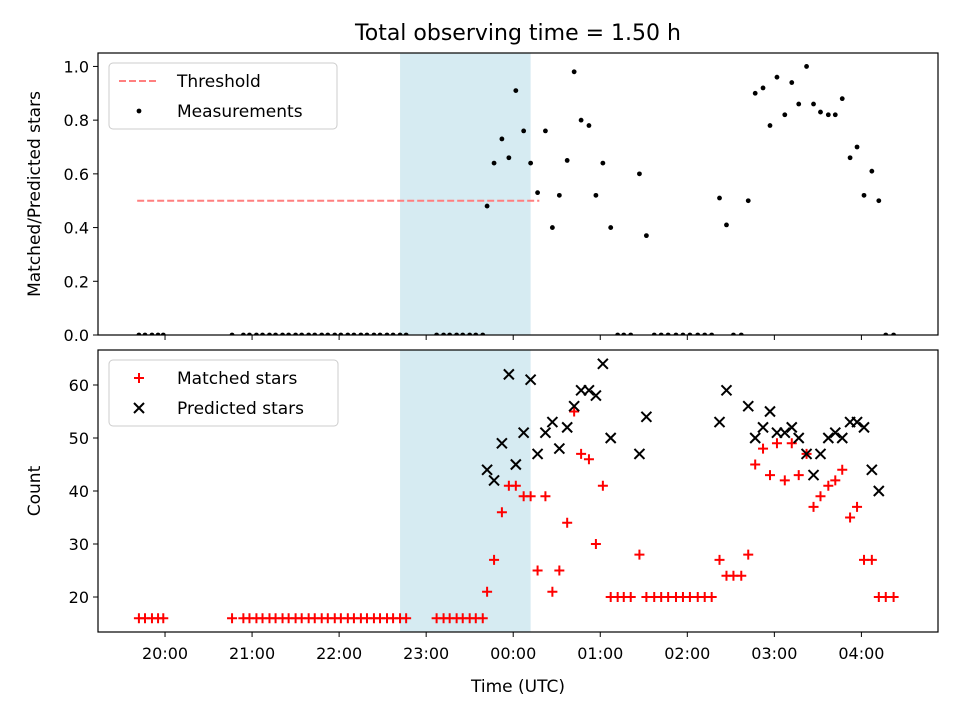 The height and width of the screenshot is (720, 960). What do you see at coordinates (465, 194) in the screenshot?
I see `top-highlight-span` at bounding box center [465, 194].